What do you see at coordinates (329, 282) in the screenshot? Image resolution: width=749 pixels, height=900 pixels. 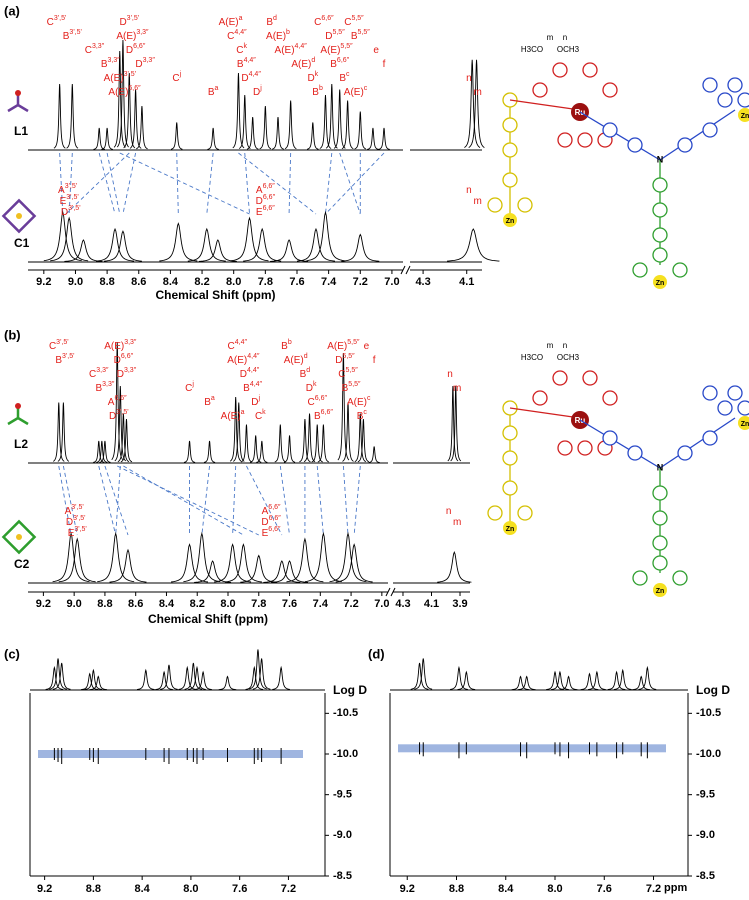 I see `x-tick-label: 7.4` at bounding box center [329, 282].